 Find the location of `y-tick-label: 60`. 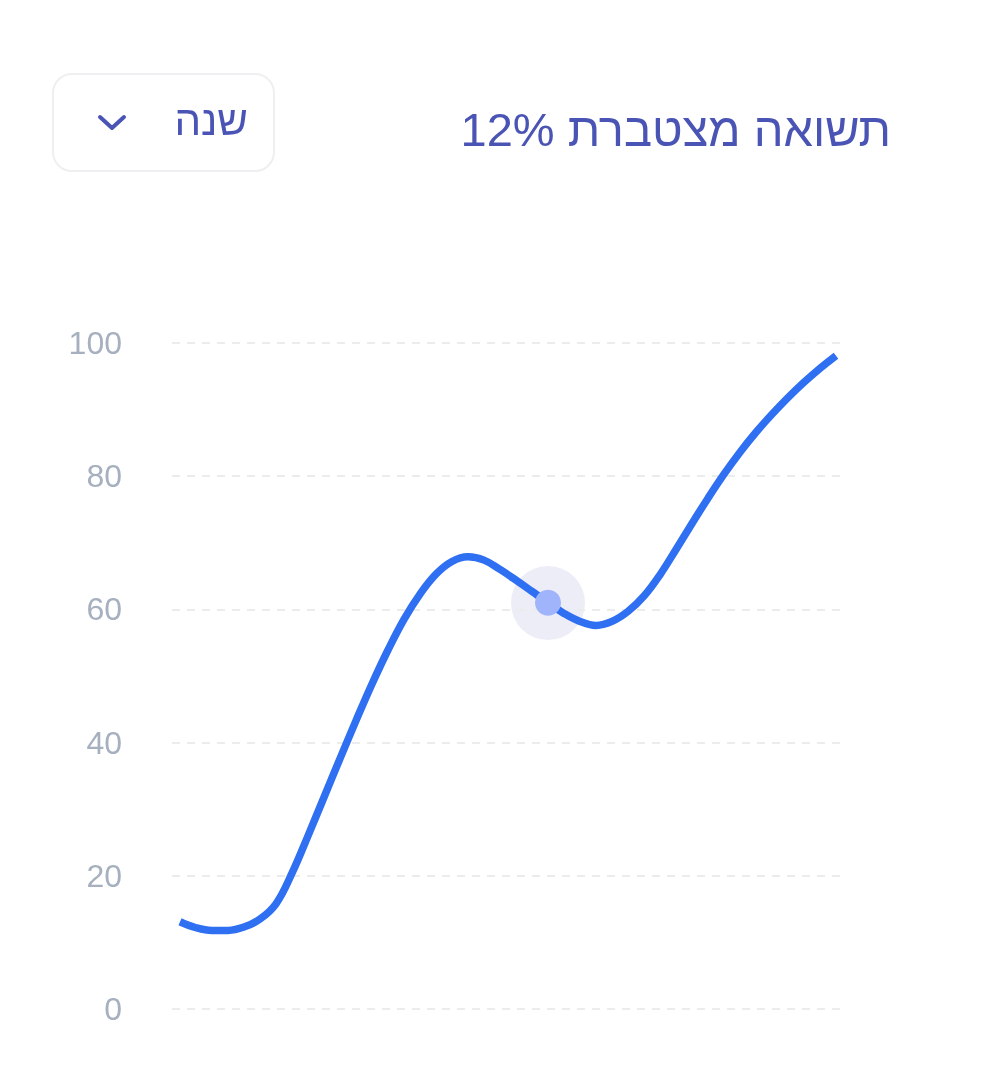

y-tick-label: 60 is located at coordinates (104, 609).